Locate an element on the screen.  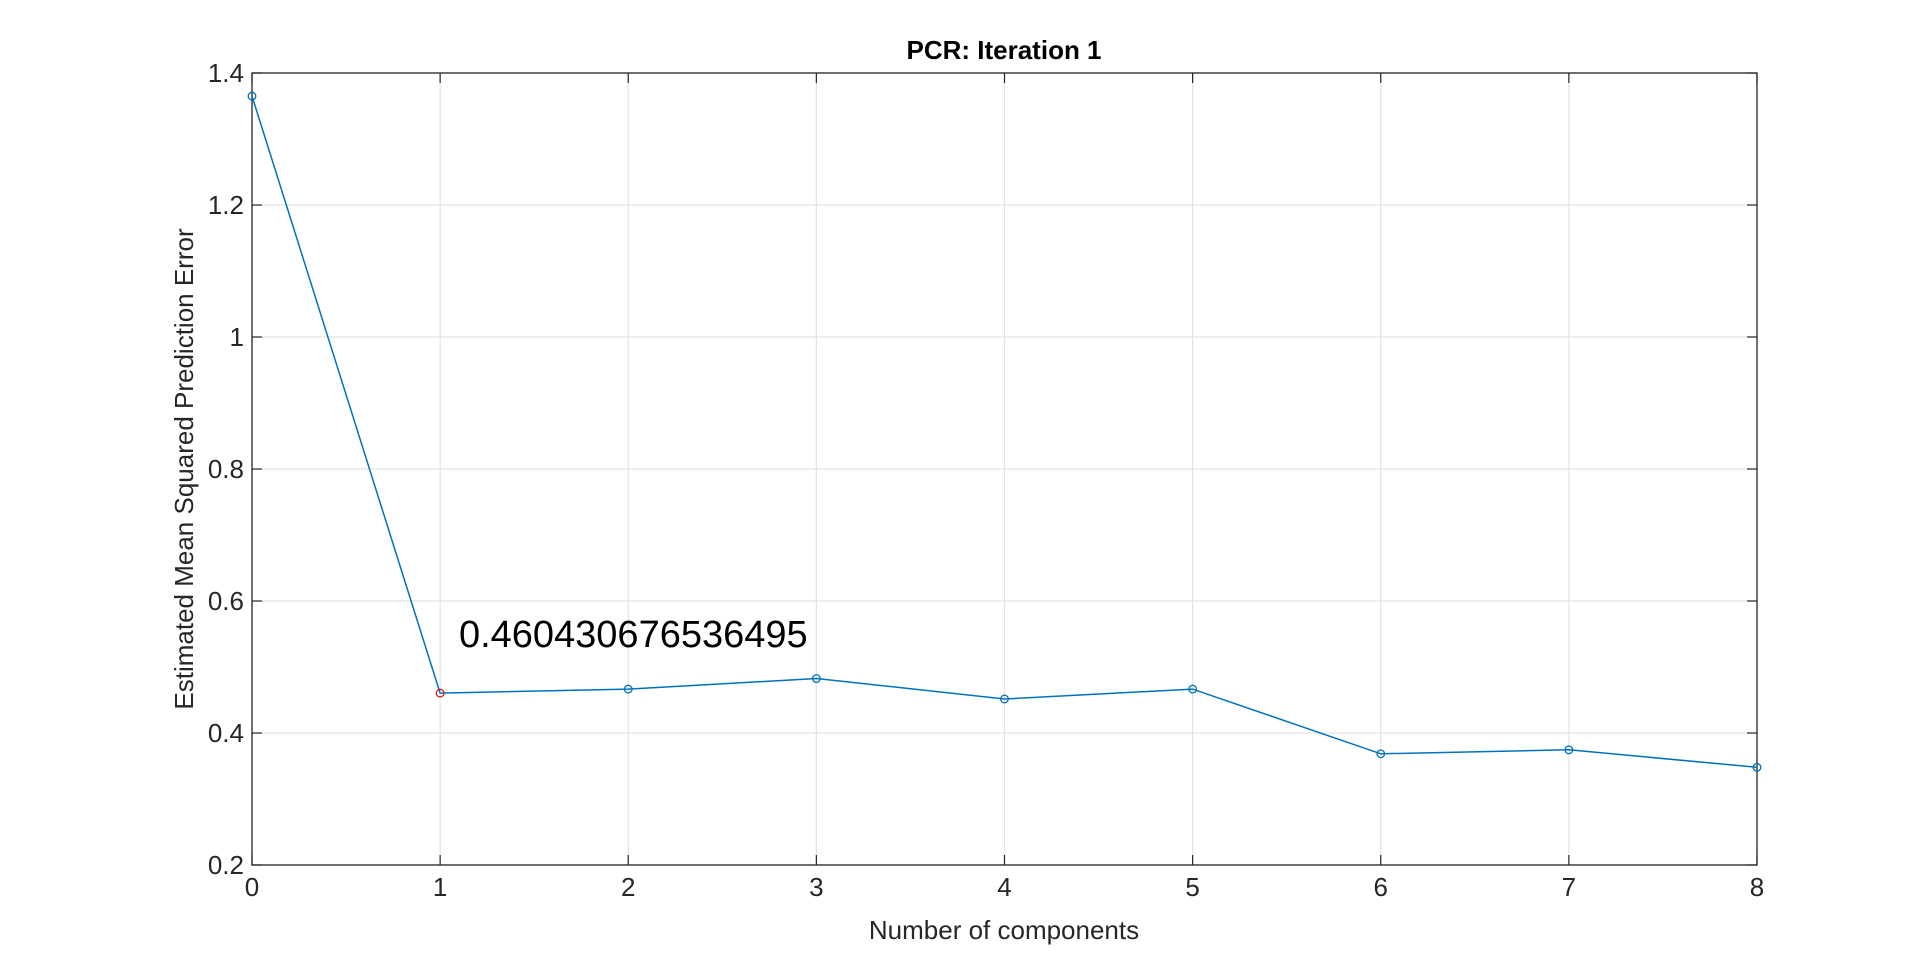
x-tick-label: 0 is located at coordinates (252, 887).